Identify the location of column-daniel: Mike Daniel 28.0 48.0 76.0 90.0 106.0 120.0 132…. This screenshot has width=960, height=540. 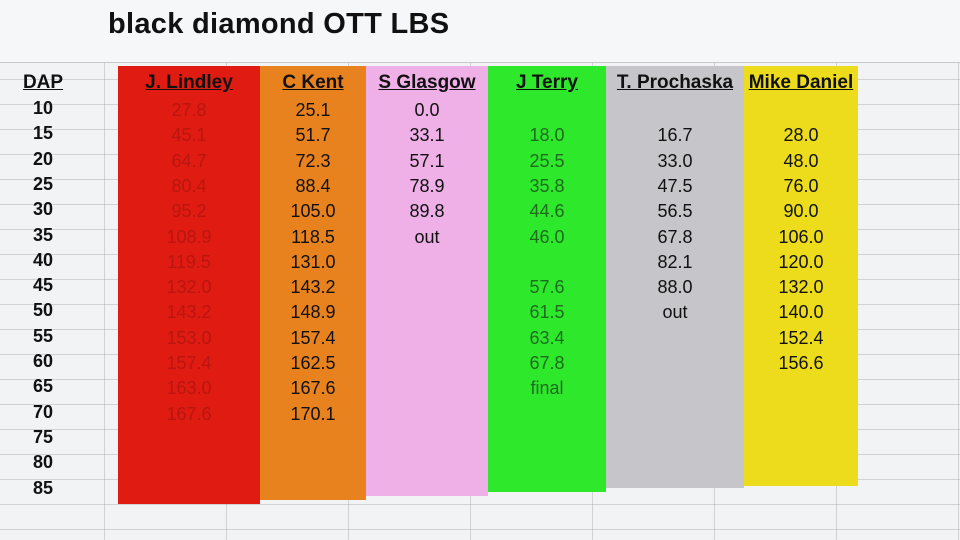
(801, 276).